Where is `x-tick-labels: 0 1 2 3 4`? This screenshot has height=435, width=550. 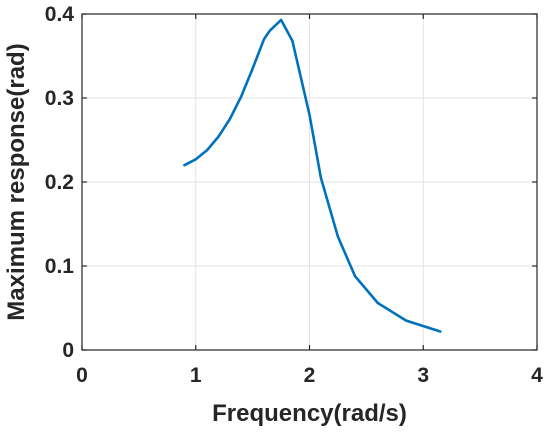
x-tick-labels: 0 1 2 3 4 is located at coordinates (309, 375).